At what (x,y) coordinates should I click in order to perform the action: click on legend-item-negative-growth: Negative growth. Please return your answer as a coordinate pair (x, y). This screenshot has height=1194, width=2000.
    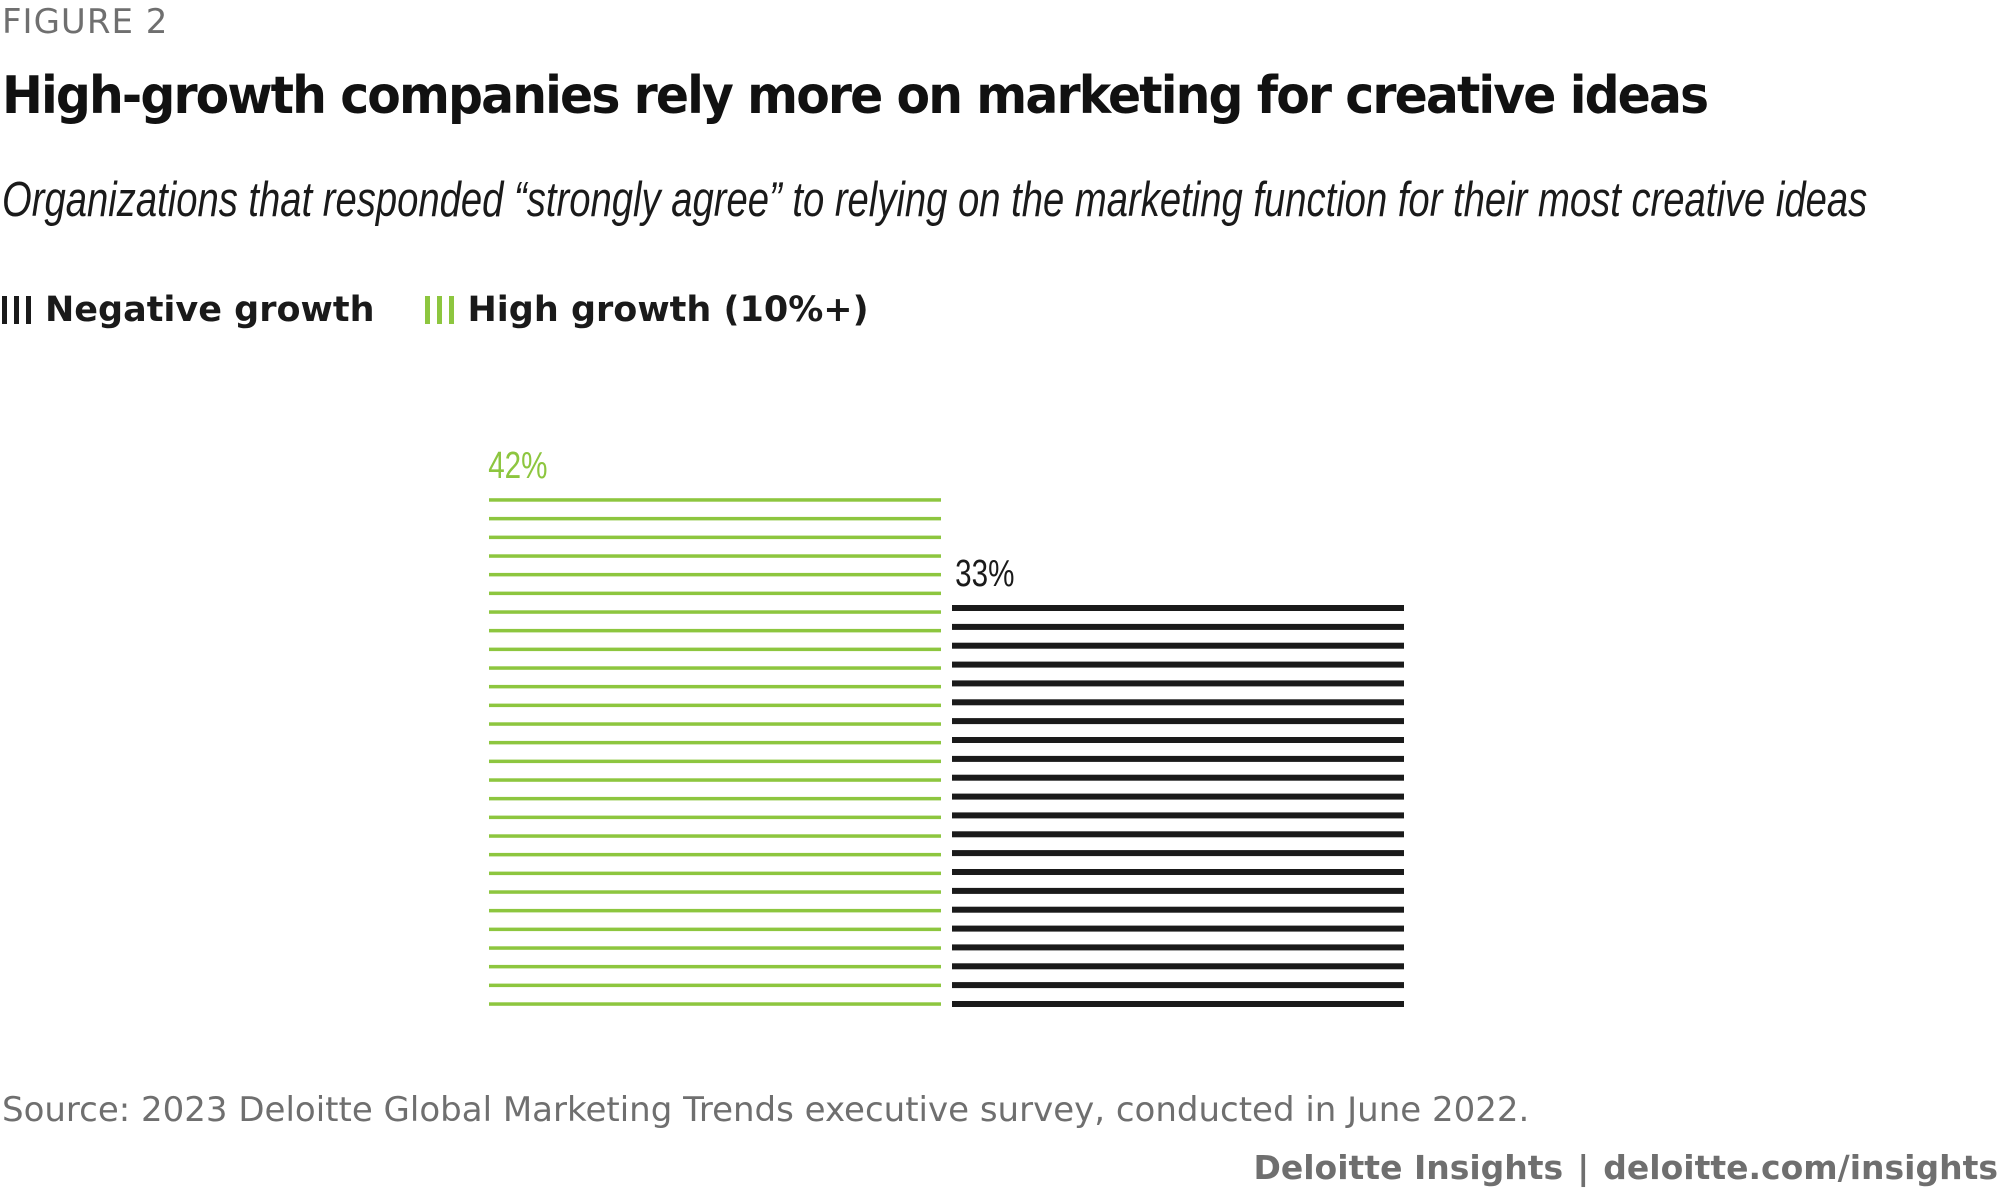
    Looking at the image, I should click on (188, 310).